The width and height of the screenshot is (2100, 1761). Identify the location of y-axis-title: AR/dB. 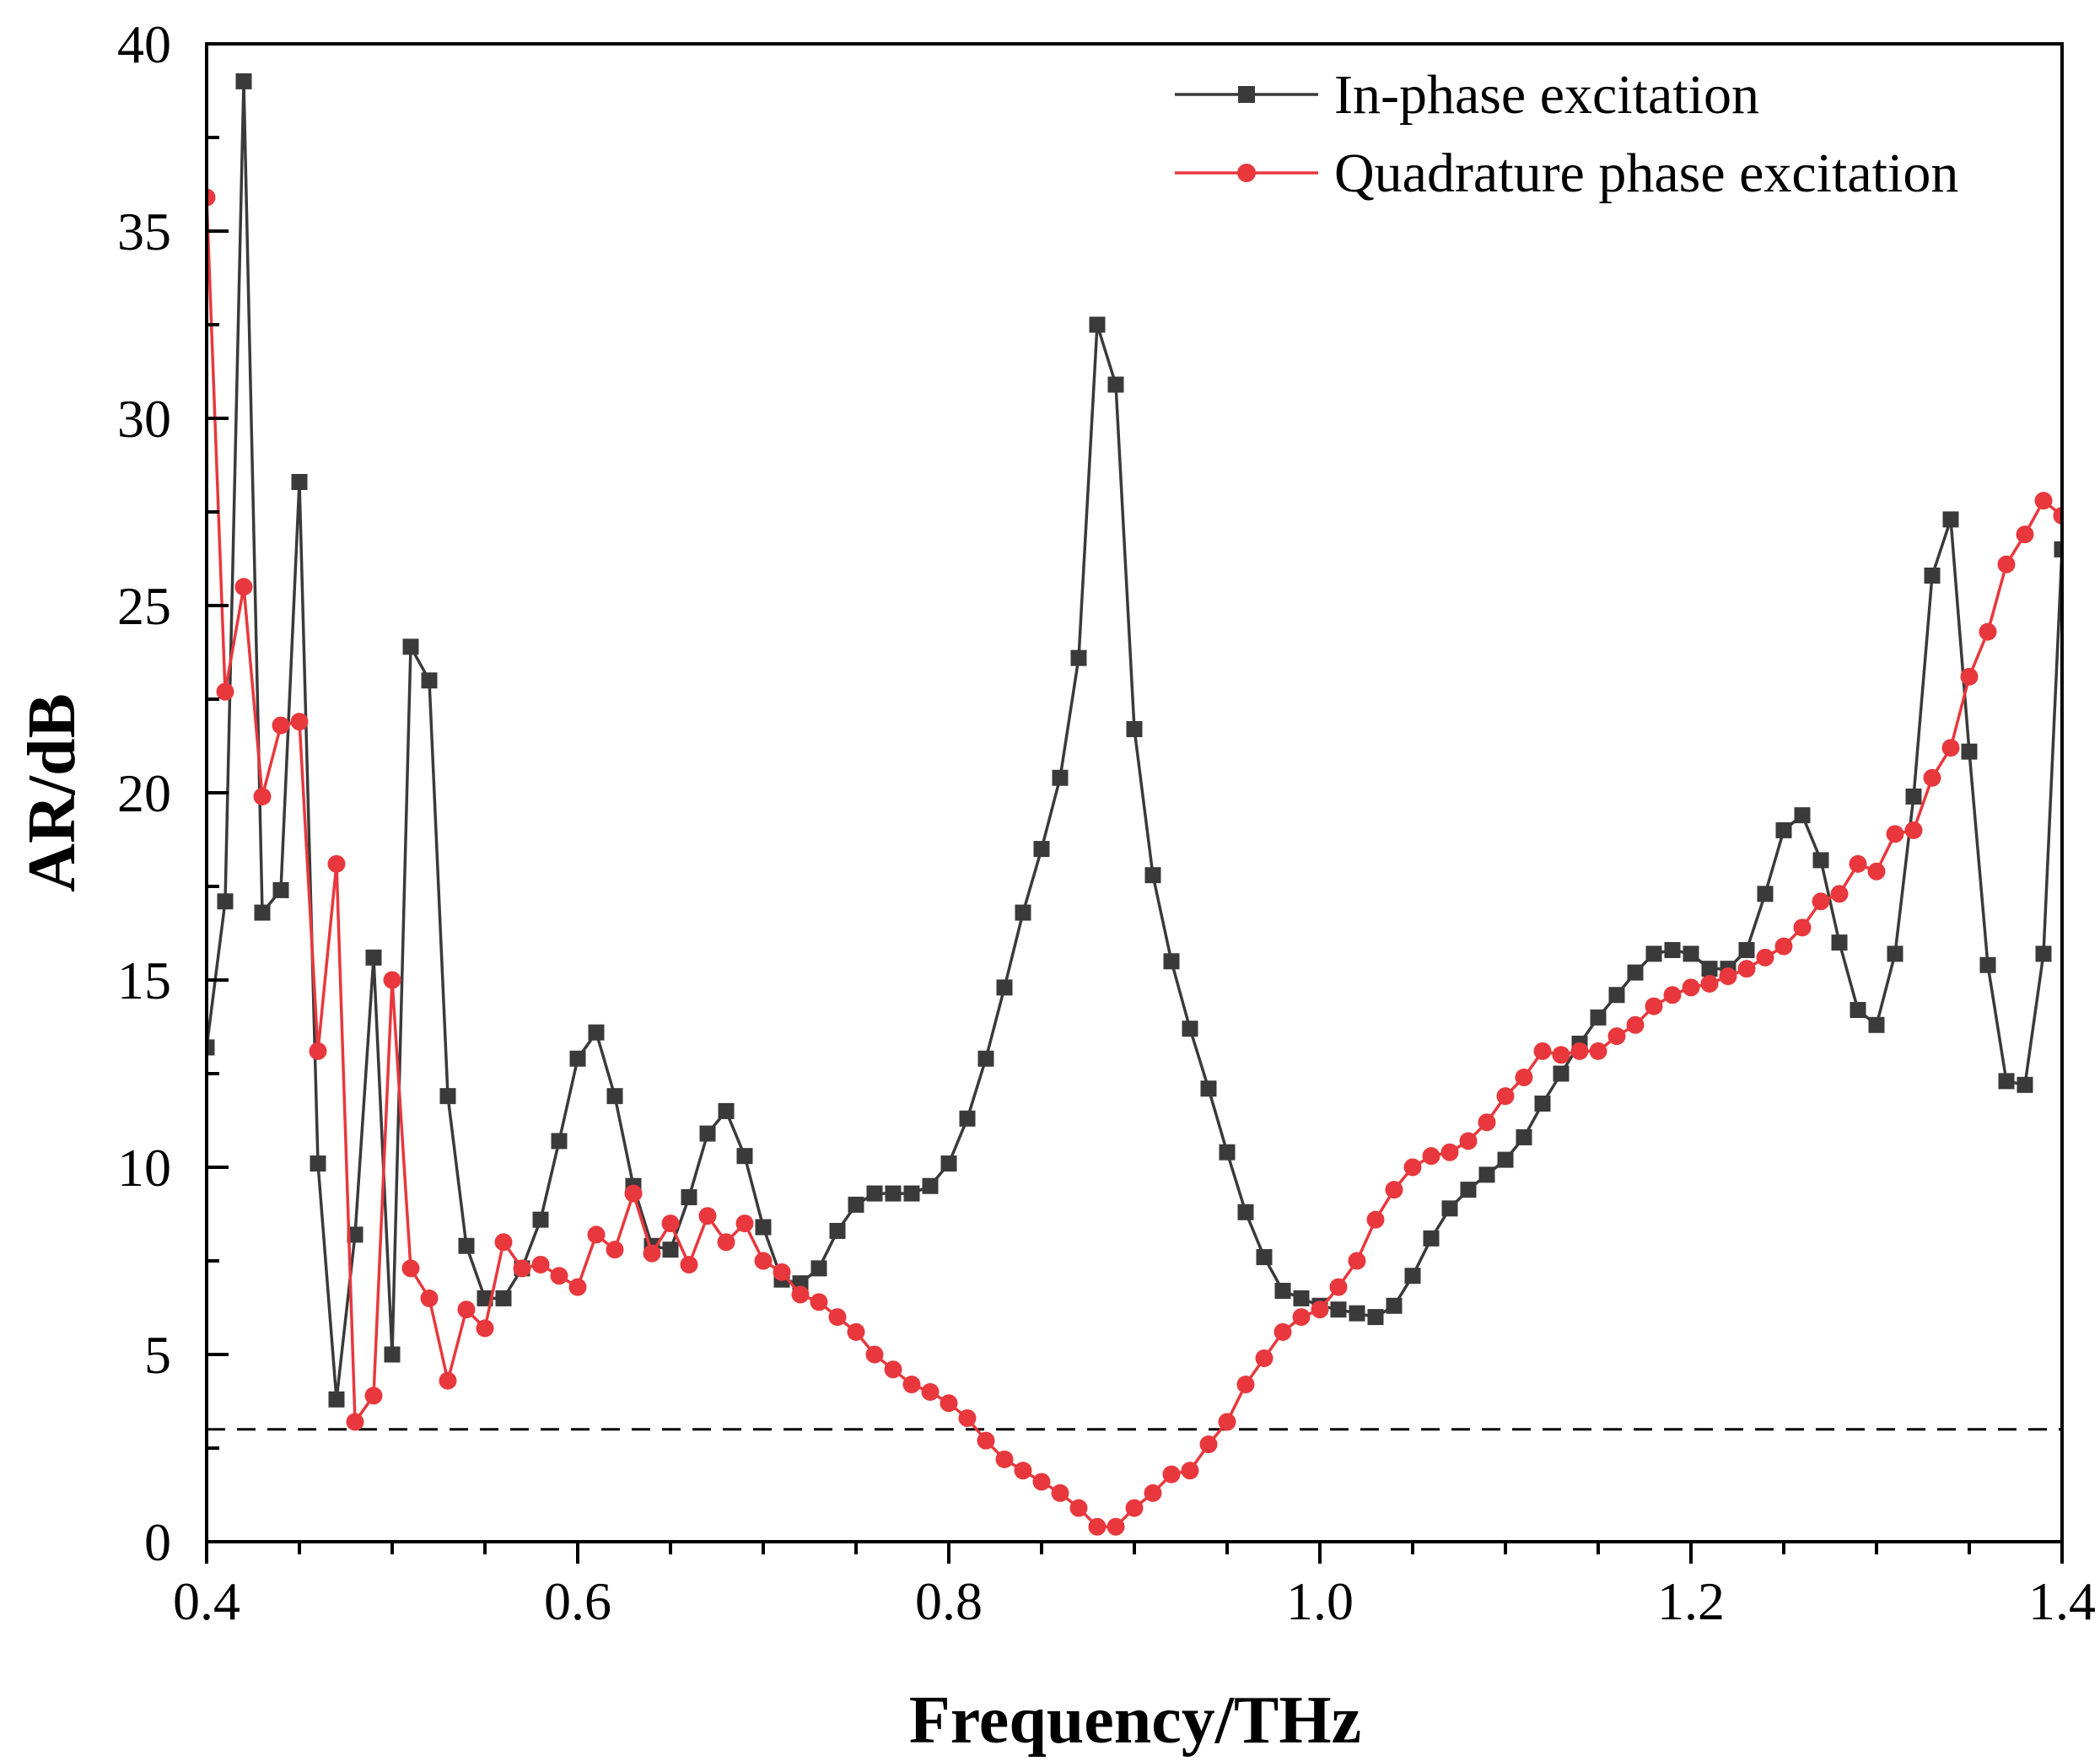
(52, 792).